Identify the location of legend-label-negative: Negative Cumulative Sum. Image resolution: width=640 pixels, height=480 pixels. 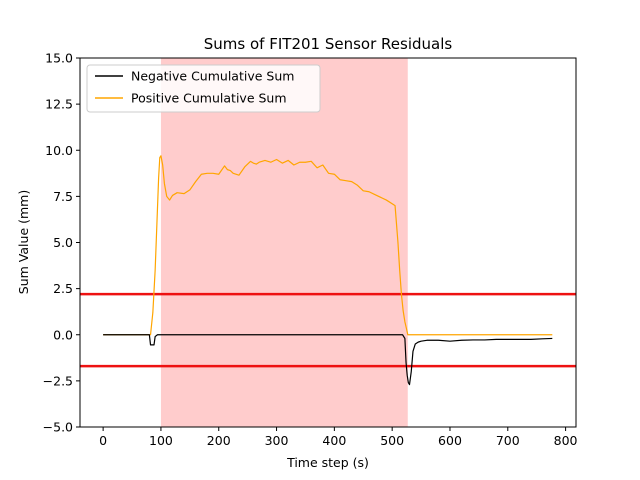
(212, 76).